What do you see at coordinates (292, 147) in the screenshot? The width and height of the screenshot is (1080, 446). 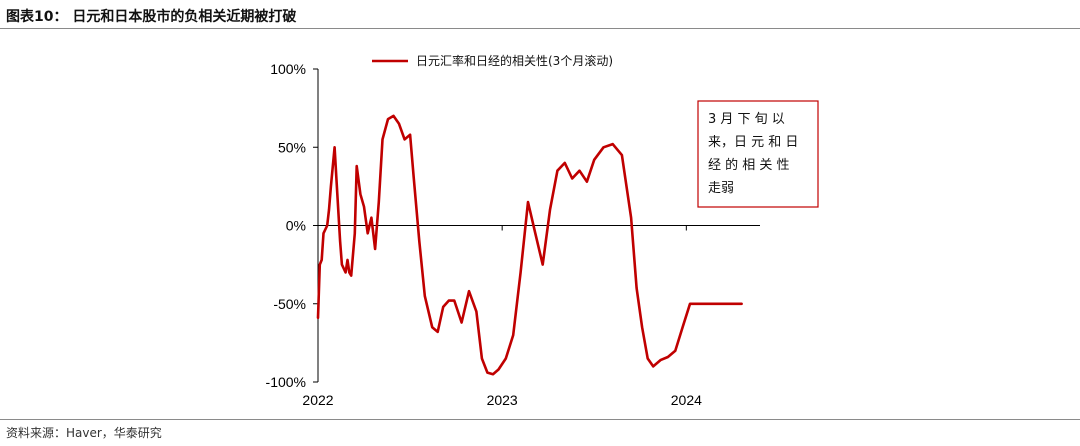 I see `y-tick-label: 50%` at bounding box center [292, 147].